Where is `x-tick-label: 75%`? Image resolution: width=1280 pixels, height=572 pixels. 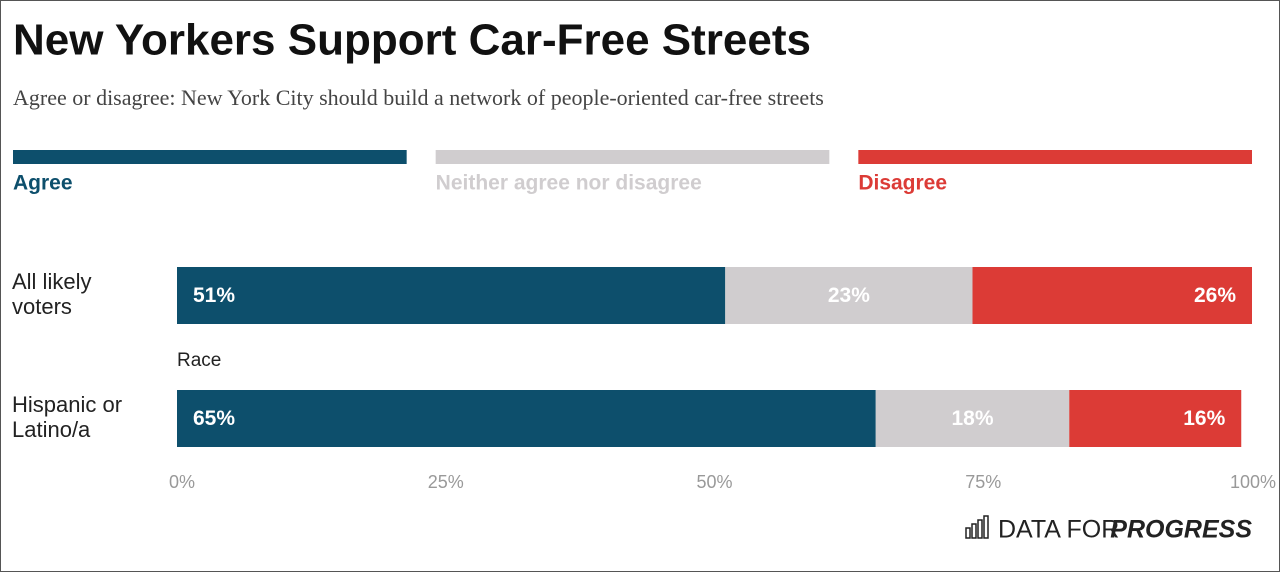
x-tick-label: 75% is located at coordinates (983, 482).